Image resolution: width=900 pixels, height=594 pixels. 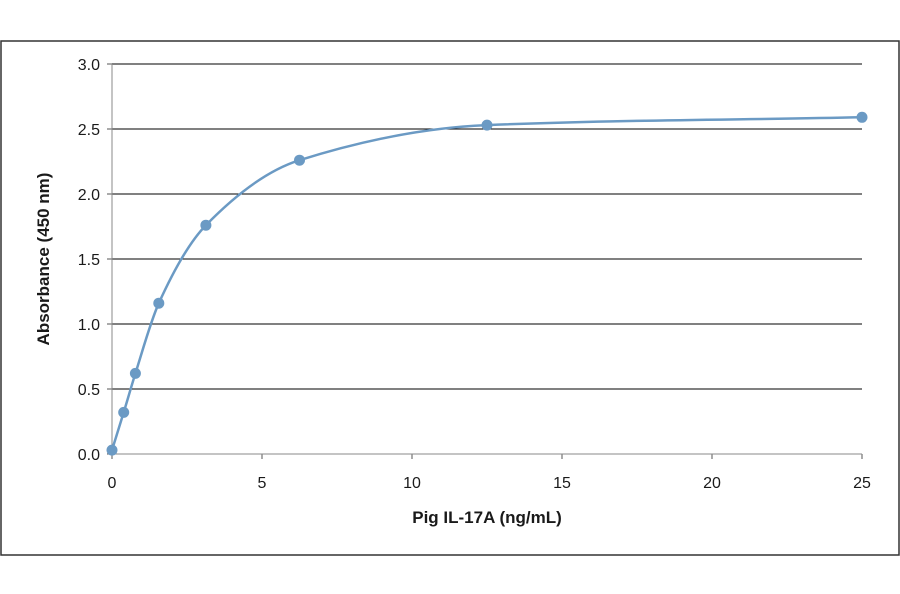 What do you see at coordinates (43, 259) in the screenshot?
I see `y-axis-title: Absorbance (450 nm)` at bounding box center [43, 259].